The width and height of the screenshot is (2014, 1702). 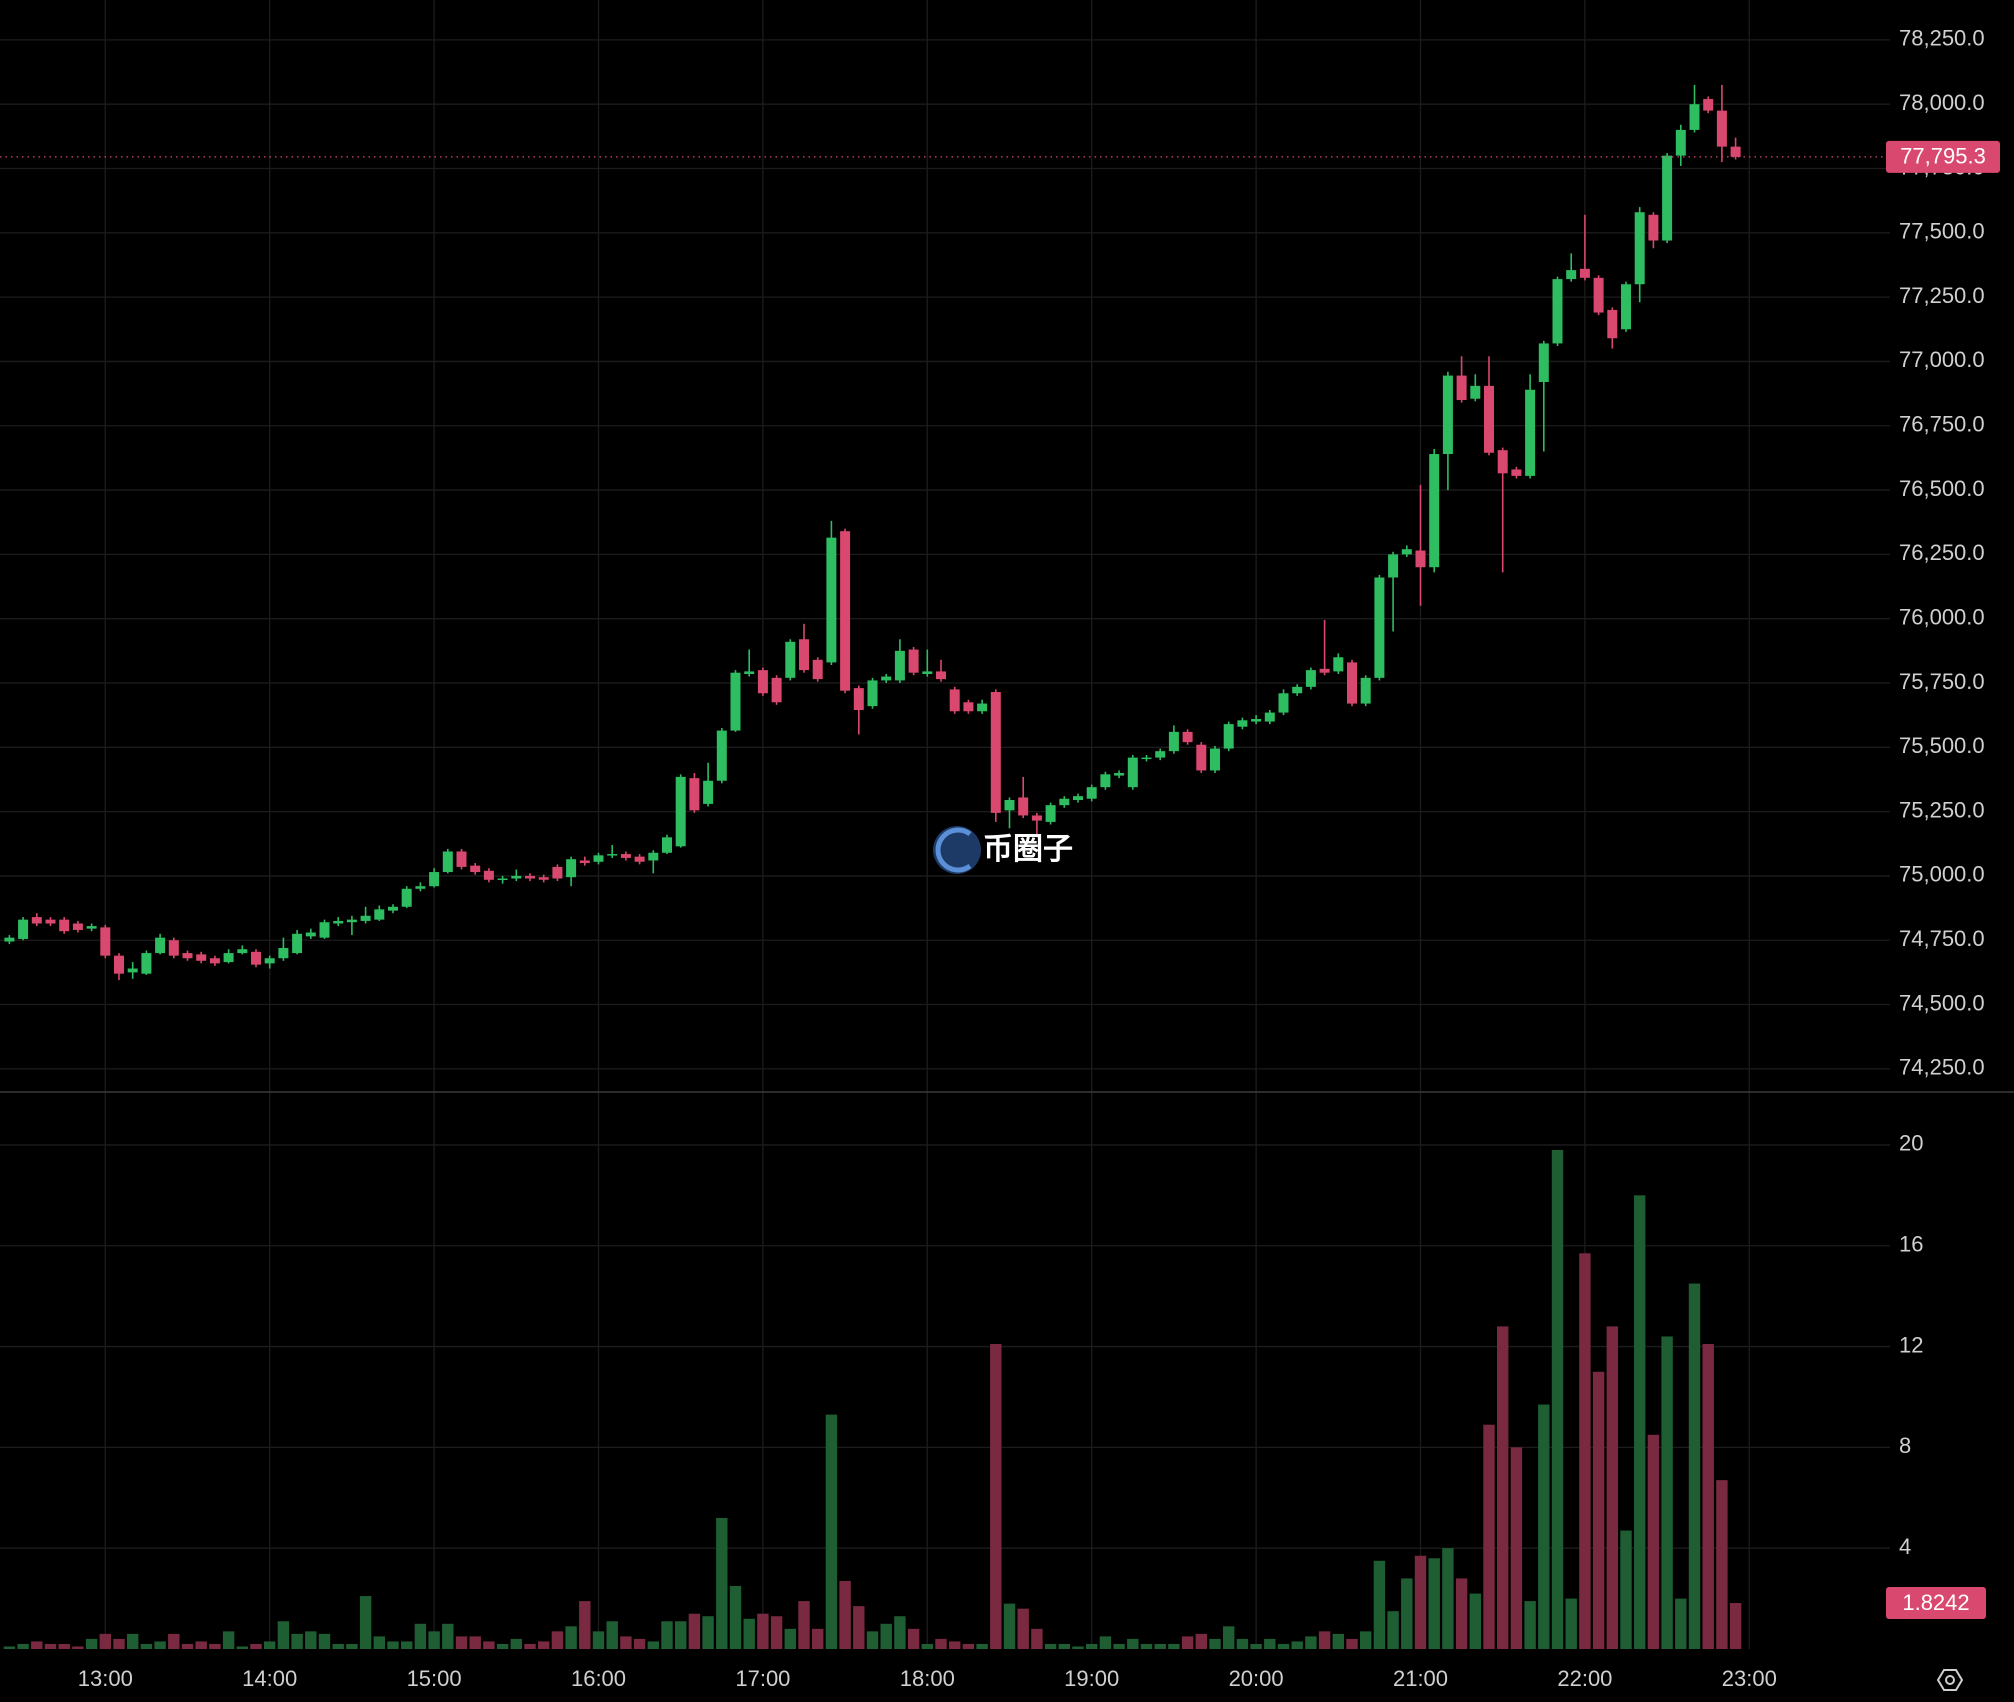 I want to click on settings-icon, so click(x=1950, y=1680).